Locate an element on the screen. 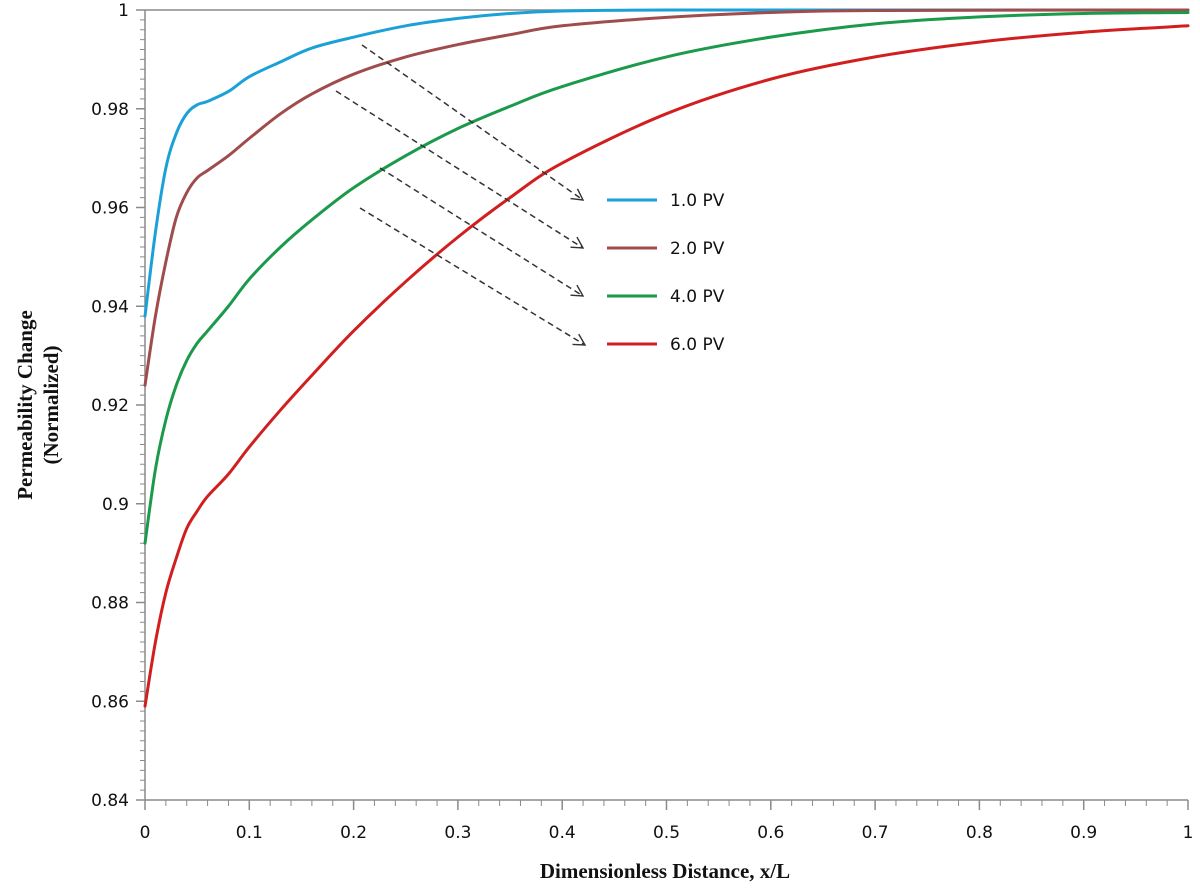 The height and width of the screenshot is (889, 1200). y-axis-label-line1: Permeability Change is located at coordinates (25, 405).